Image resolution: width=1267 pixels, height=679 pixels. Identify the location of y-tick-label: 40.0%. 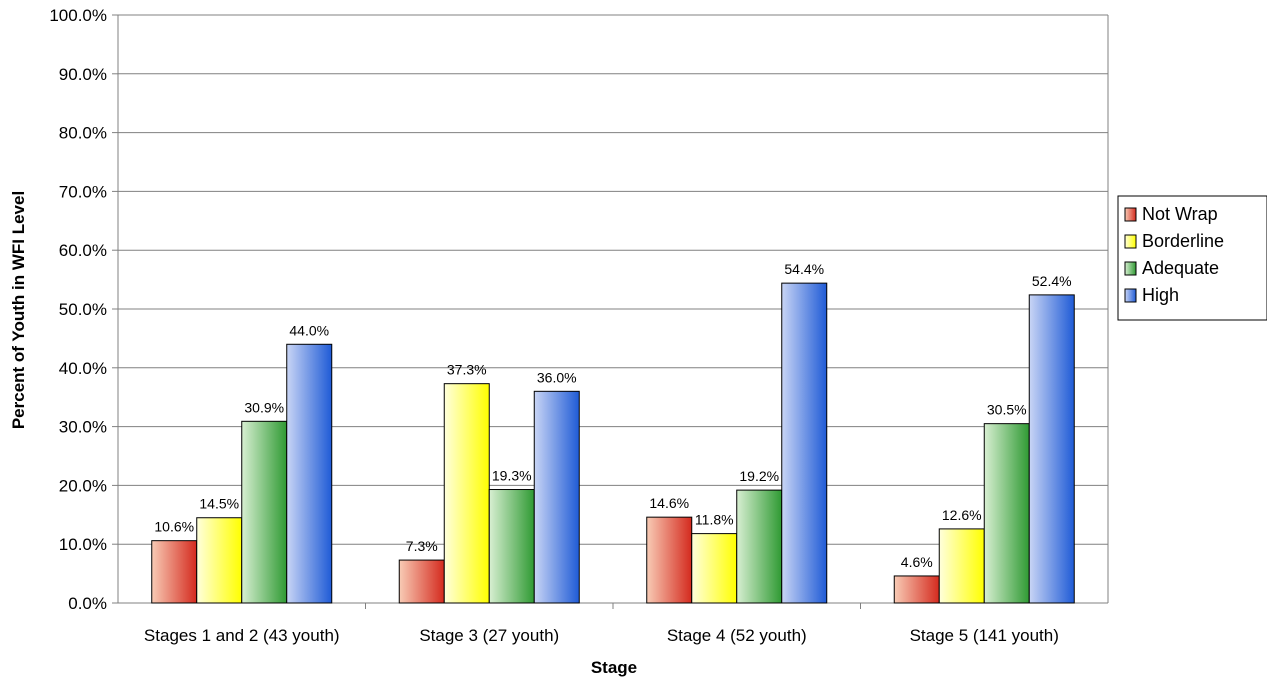
(83, 368).